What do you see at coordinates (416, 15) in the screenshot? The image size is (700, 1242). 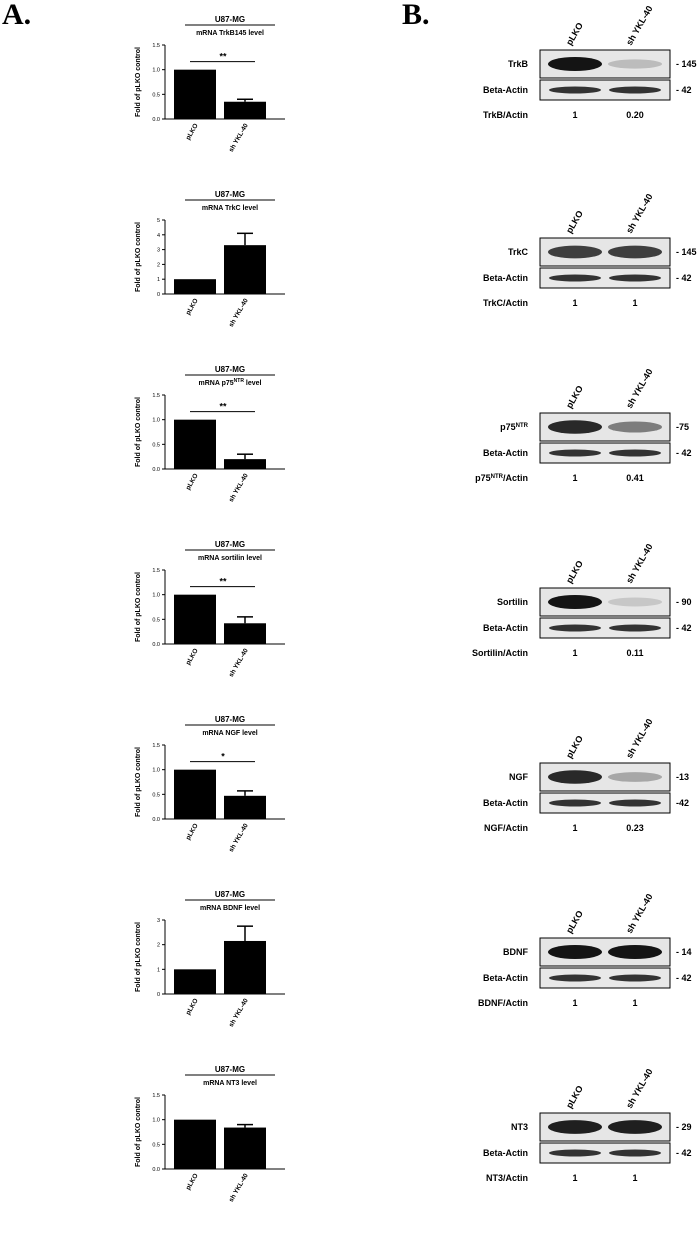 I see `panel-label-b: B.` at bounding box center [416, 15].